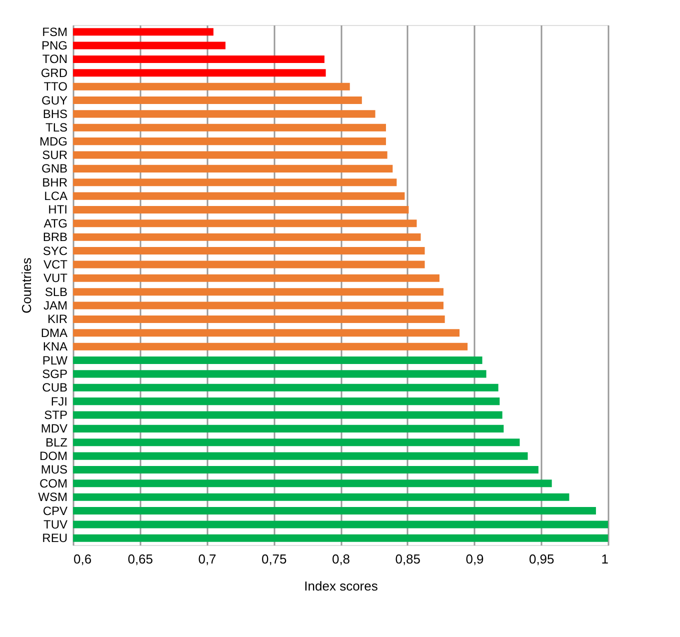 The image size is (680, 637). What do you see at coordinates (54, 100) in the screenshot?
I see `y-tick-label: GUY` at bounding box center [54, 100].